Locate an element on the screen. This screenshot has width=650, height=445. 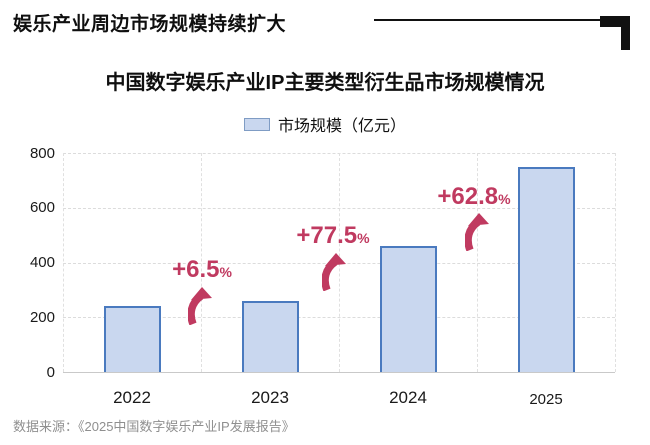
growth-value: +6.5 is located at coordinates (196, 269).